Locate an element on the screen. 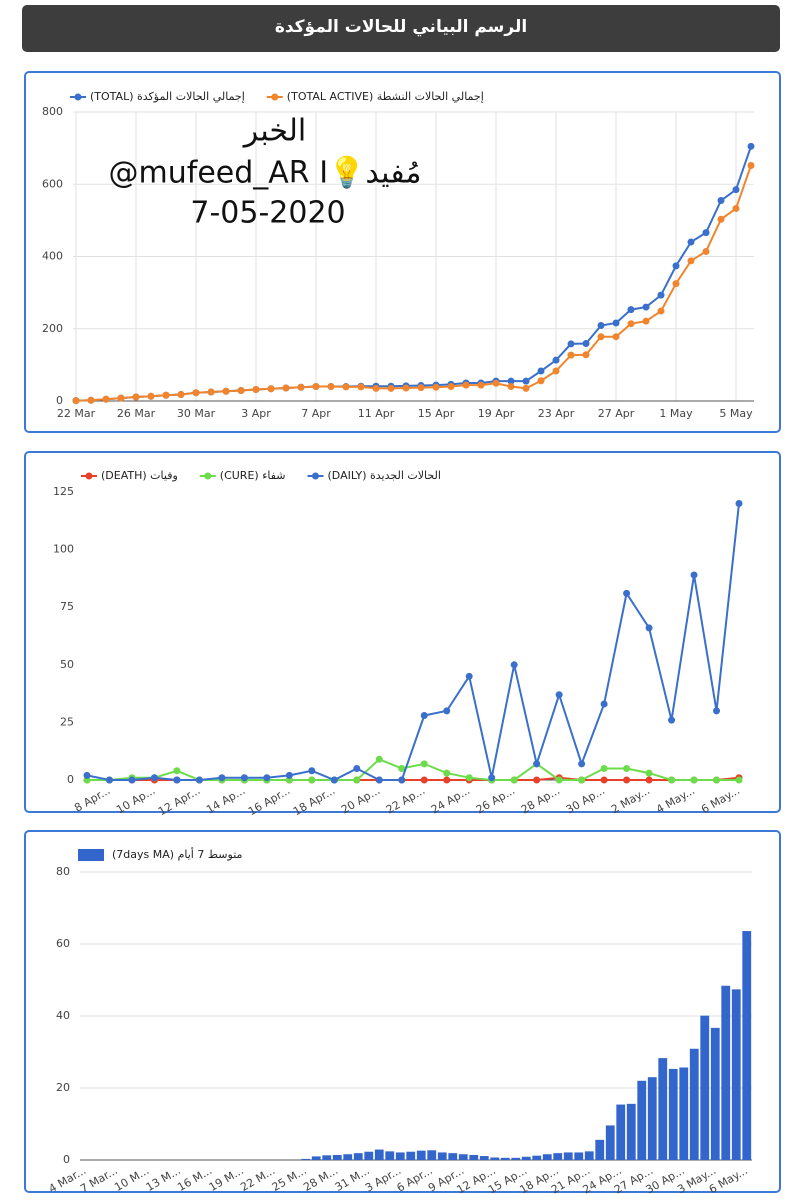  y-tick-label: 100 is located at coordinates (63, 549).